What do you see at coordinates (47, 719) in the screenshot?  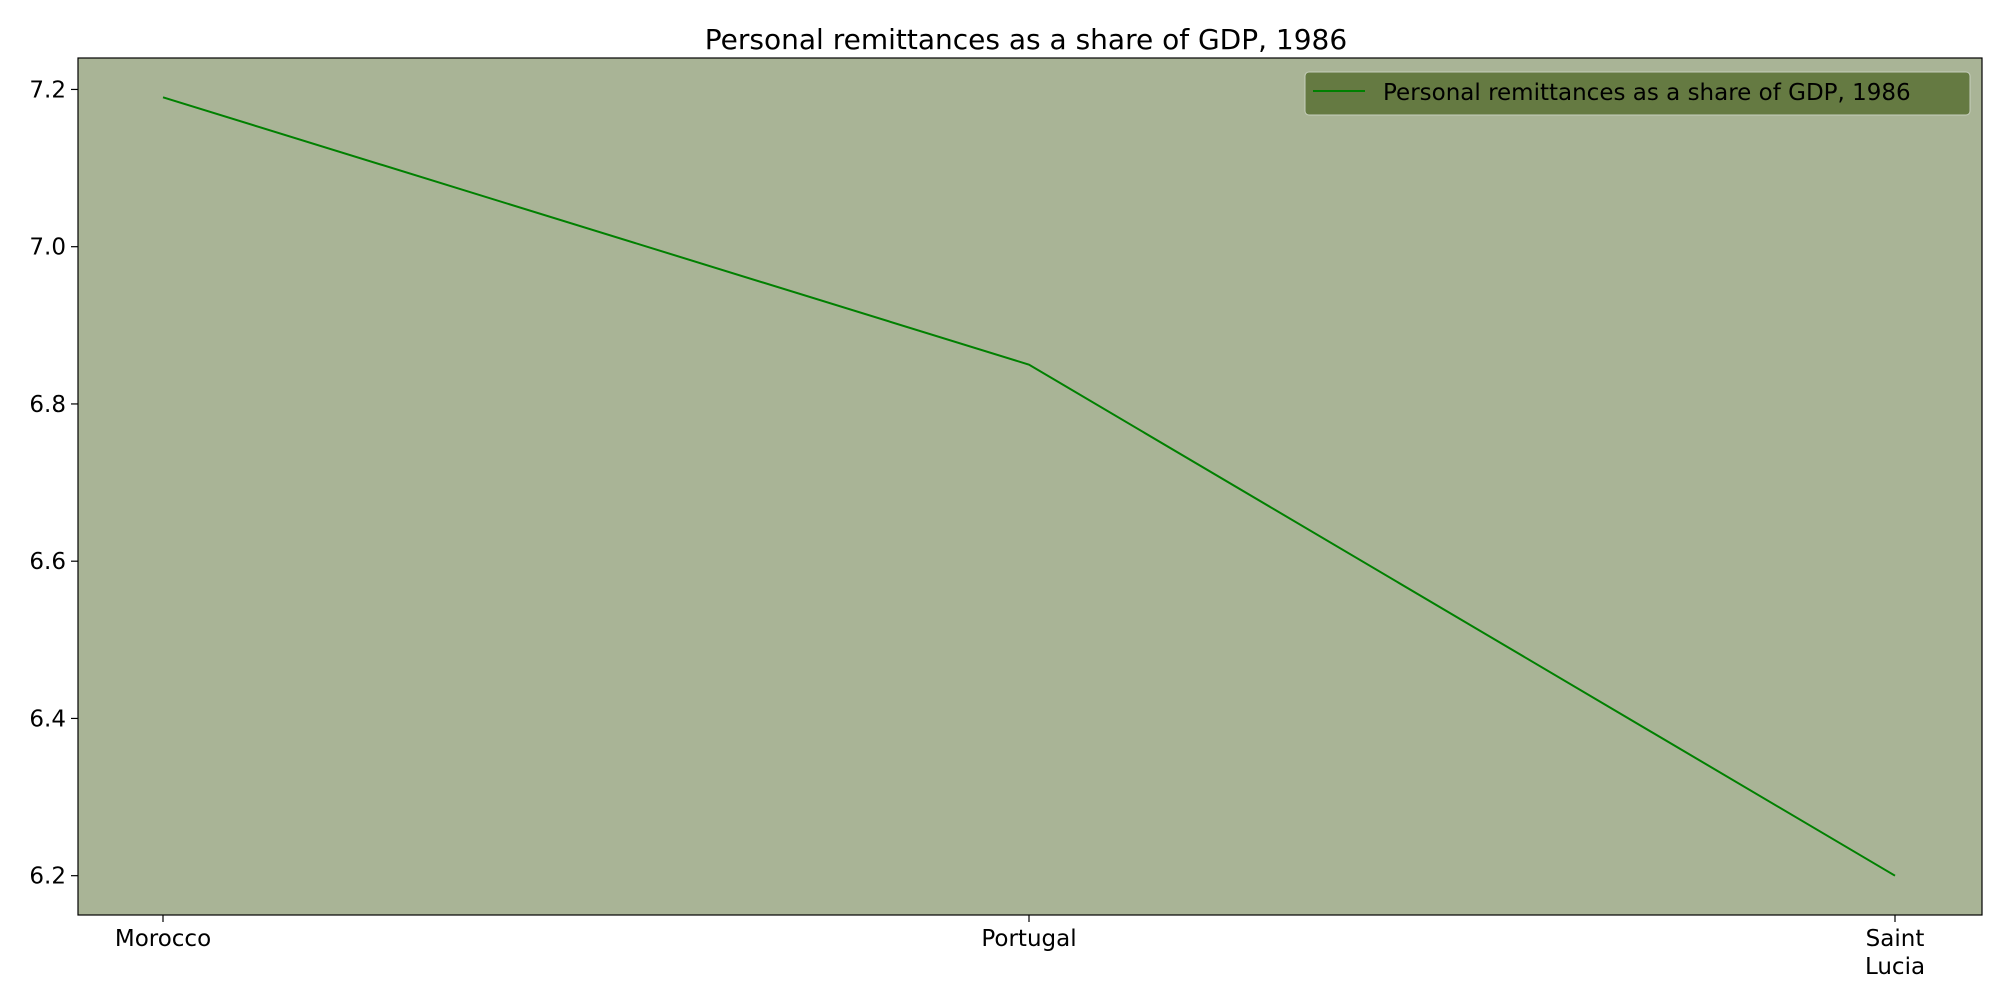 I see `y-tick-label: 6.4` at bounding box center [47, 719].